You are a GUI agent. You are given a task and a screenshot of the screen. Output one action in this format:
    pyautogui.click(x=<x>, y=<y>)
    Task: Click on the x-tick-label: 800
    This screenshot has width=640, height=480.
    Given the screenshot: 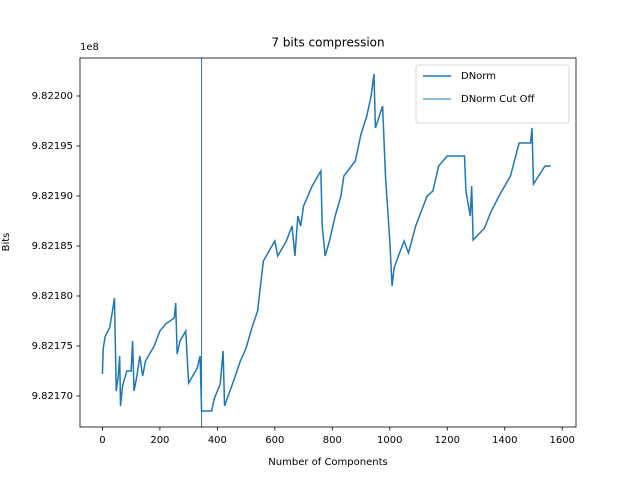 What is the action you would take?
    pyautogui.click(x=332, y=440)
    